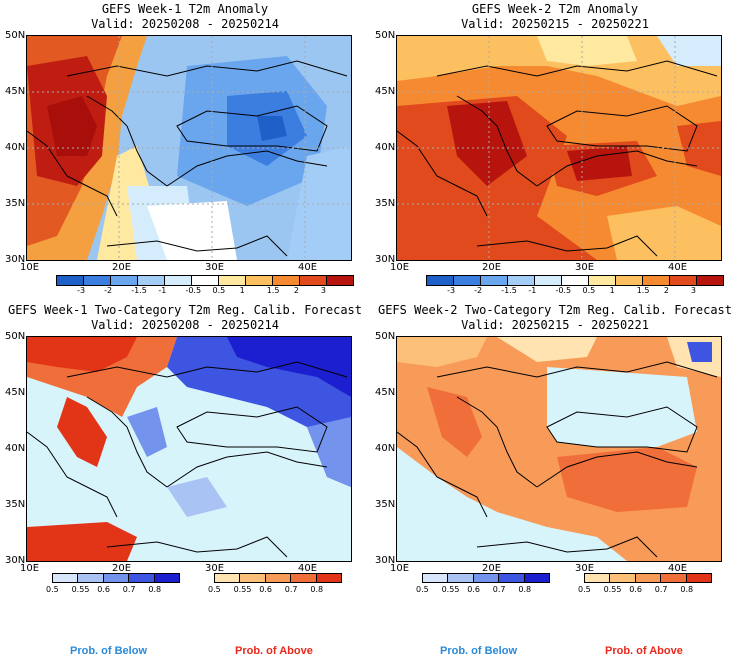 This screenshot has height=662, width=740. I want to click on colorbar-tick-label: -3, so click(81, 290).